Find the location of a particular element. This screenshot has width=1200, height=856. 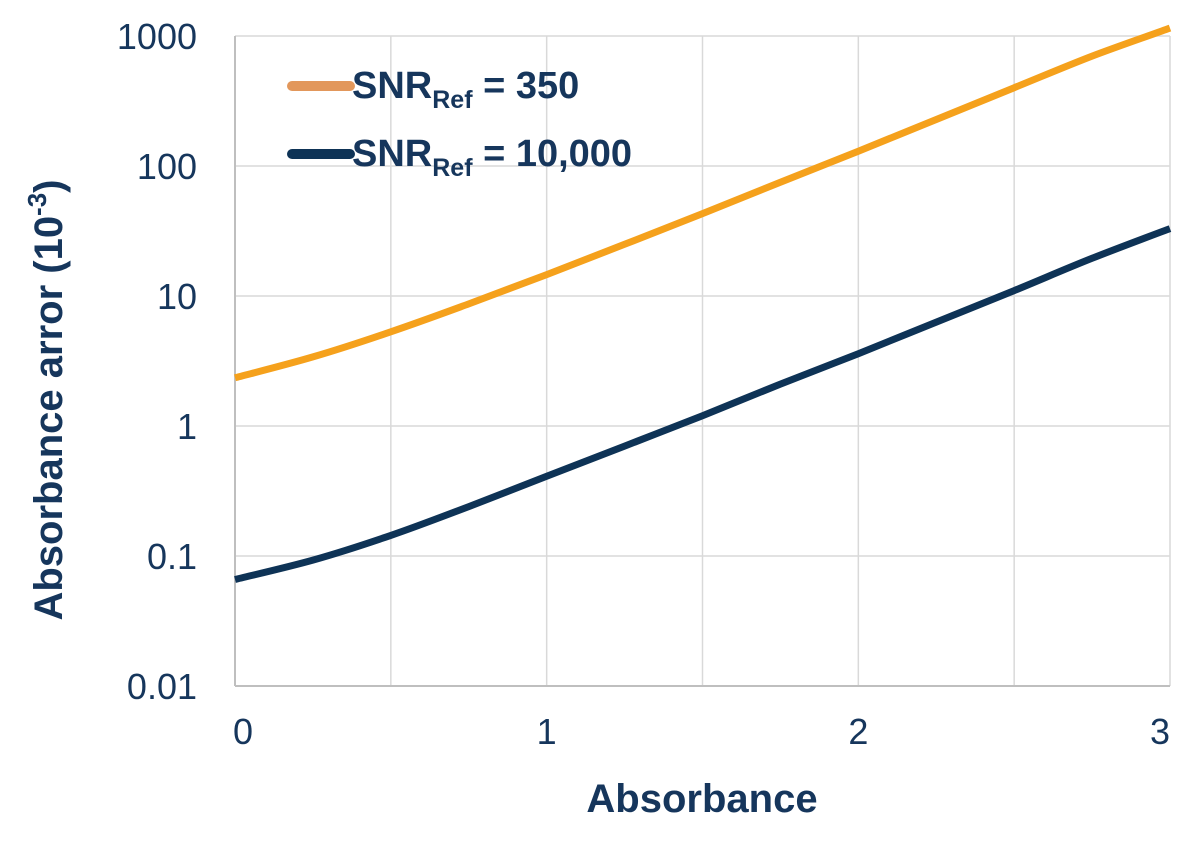

y-tick-labels: 0.01 0.1 1 10 100 1000 is located at coordinates (157, 361).